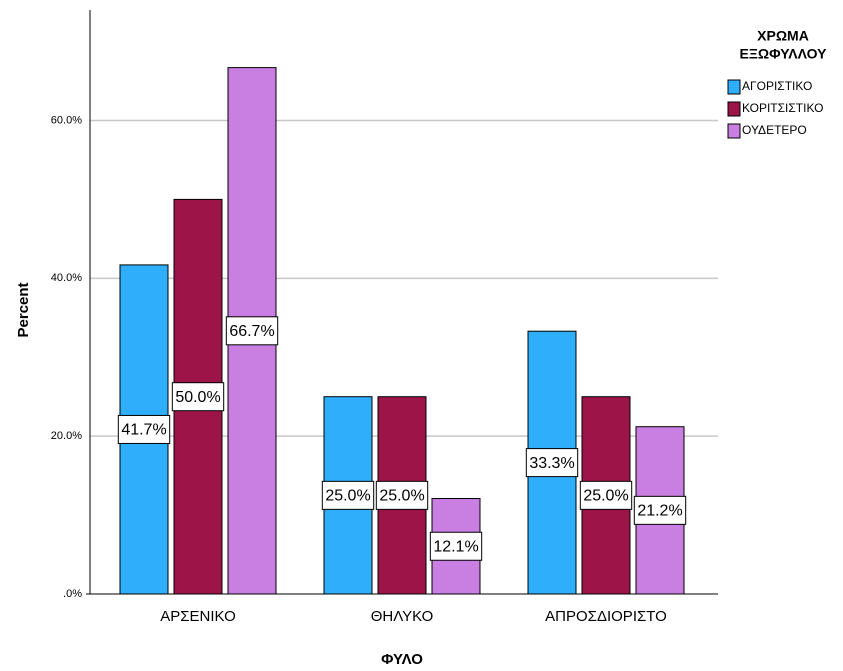 This screenshot has height=671, width=843. I want to click on data-label: 41.7%, so click(143, 430).